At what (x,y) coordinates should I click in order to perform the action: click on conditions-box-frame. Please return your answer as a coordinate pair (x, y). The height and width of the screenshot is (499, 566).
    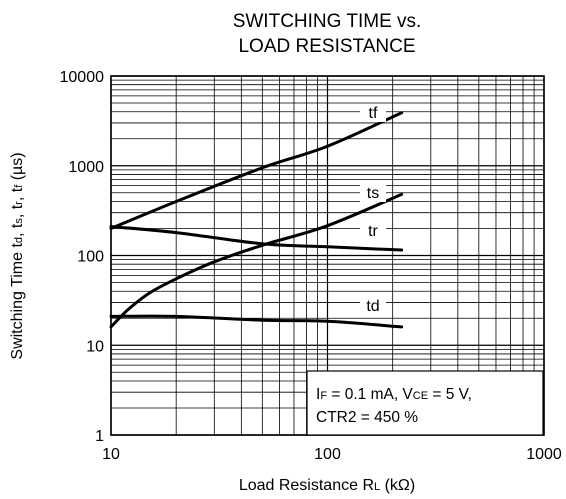
    Looking at the image, I should click on (425, 403).